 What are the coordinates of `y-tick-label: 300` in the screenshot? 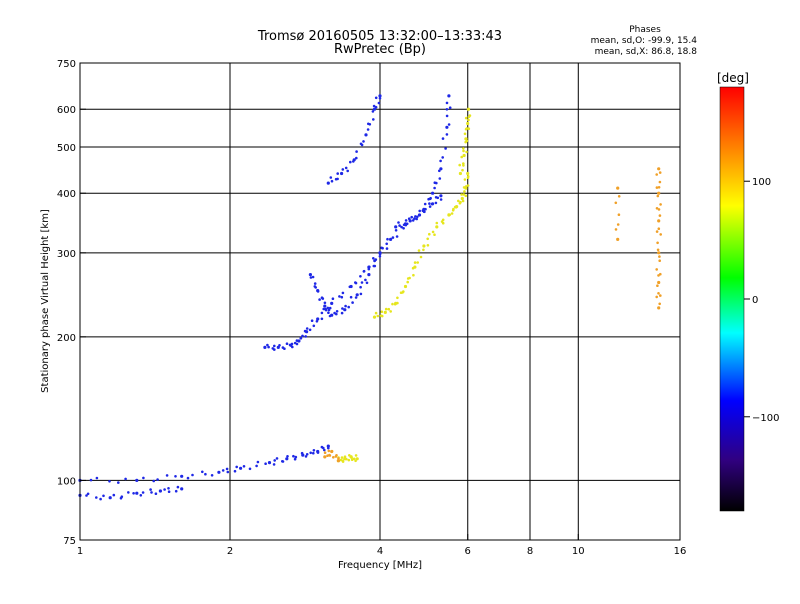 It's located at (66, 254).